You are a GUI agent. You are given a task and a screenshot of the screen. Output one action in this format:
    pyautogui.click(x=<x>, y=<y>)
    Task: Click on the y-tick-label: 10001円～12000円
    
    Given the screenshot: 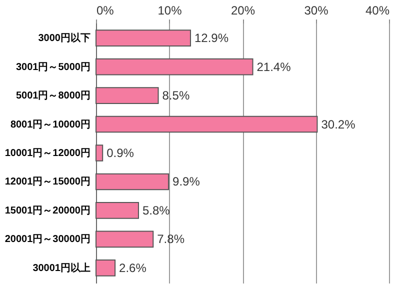 What is the action you would take?
    pyautogui.click(x=47, y=153)
    